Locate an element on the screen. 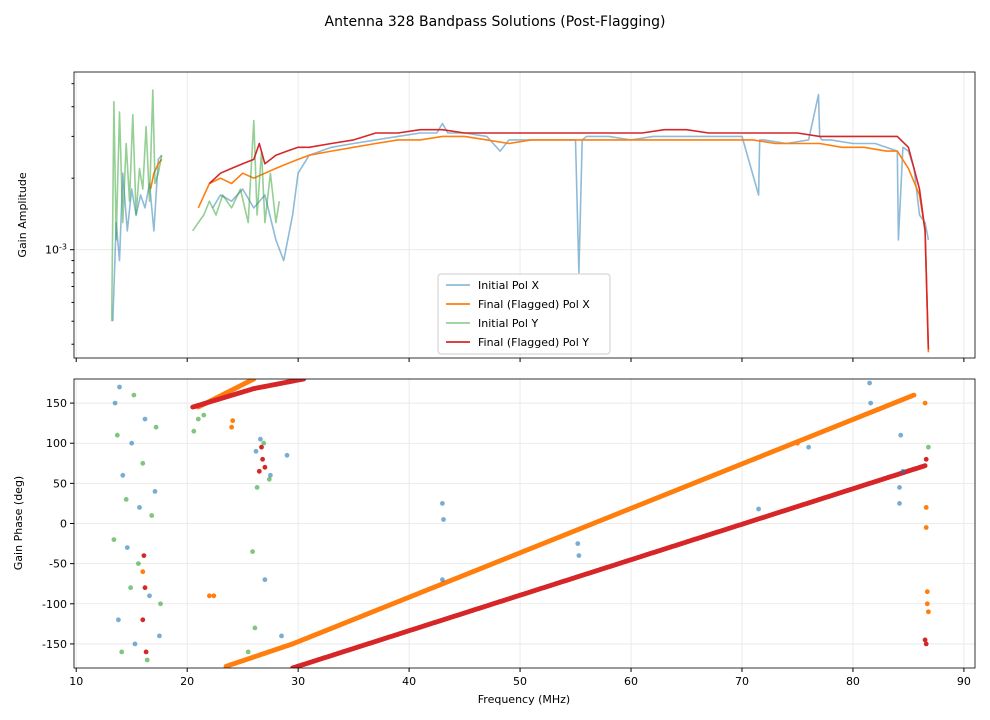  amplitude-y-tick-label: 10-3 is located at coordinates (56, 249).